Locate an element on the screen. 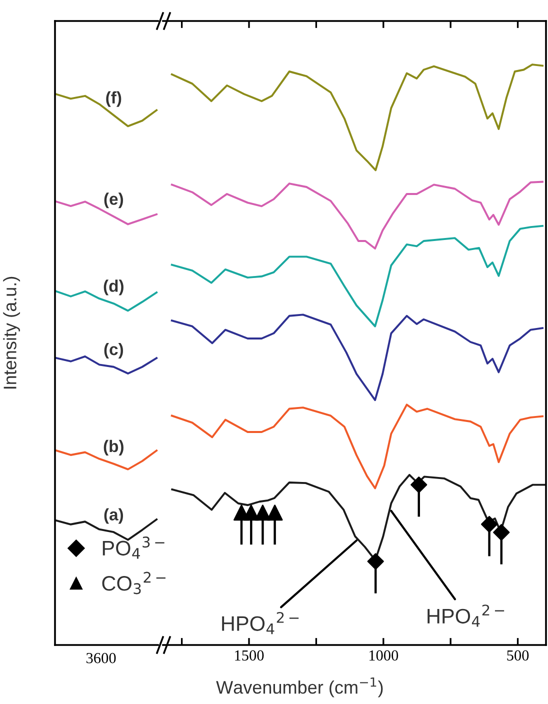 This screenshot has height=704, width=548. x-tick-label: 500 is located at coordinates (518, 655).